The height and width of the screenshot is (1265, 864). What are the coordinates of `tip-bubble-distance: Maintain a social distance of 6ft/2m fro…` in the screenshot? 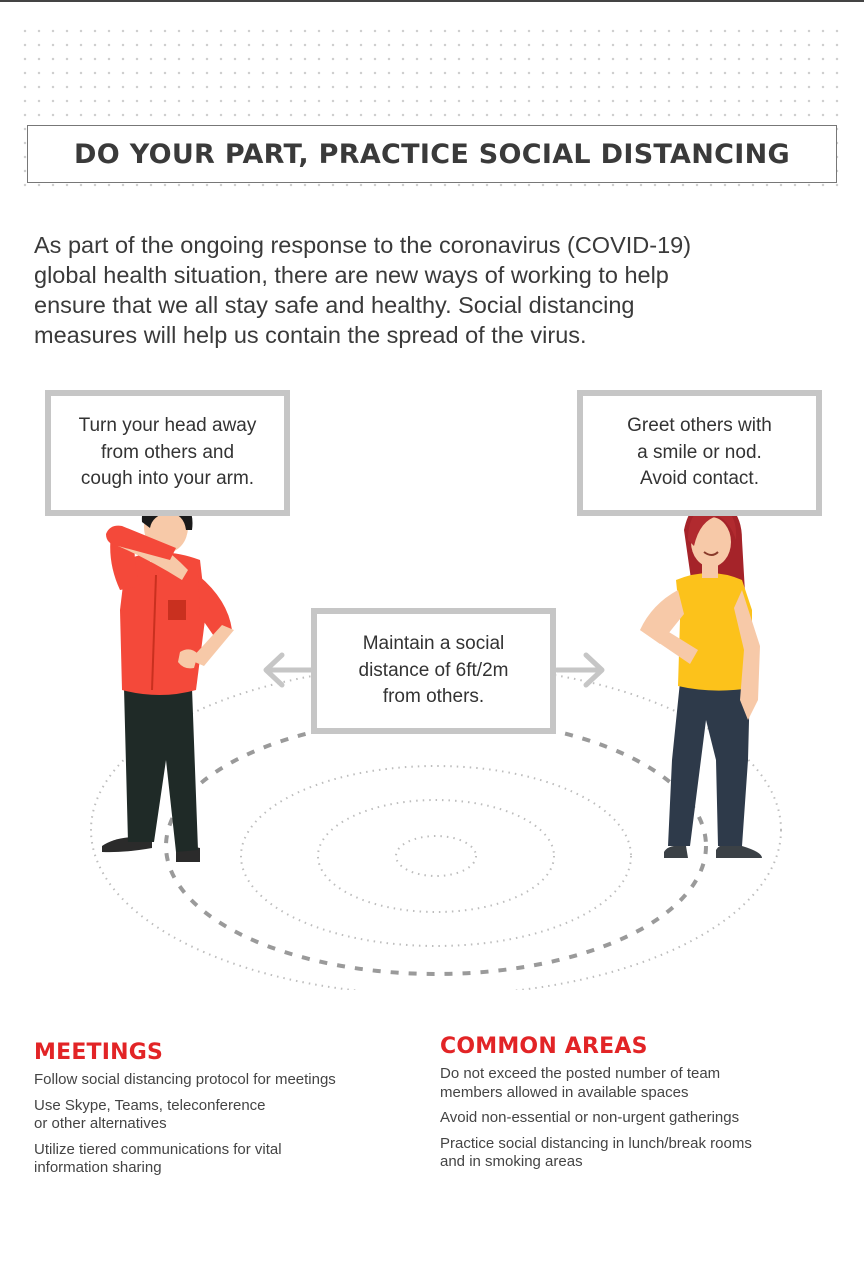 It's located at (433, 671).